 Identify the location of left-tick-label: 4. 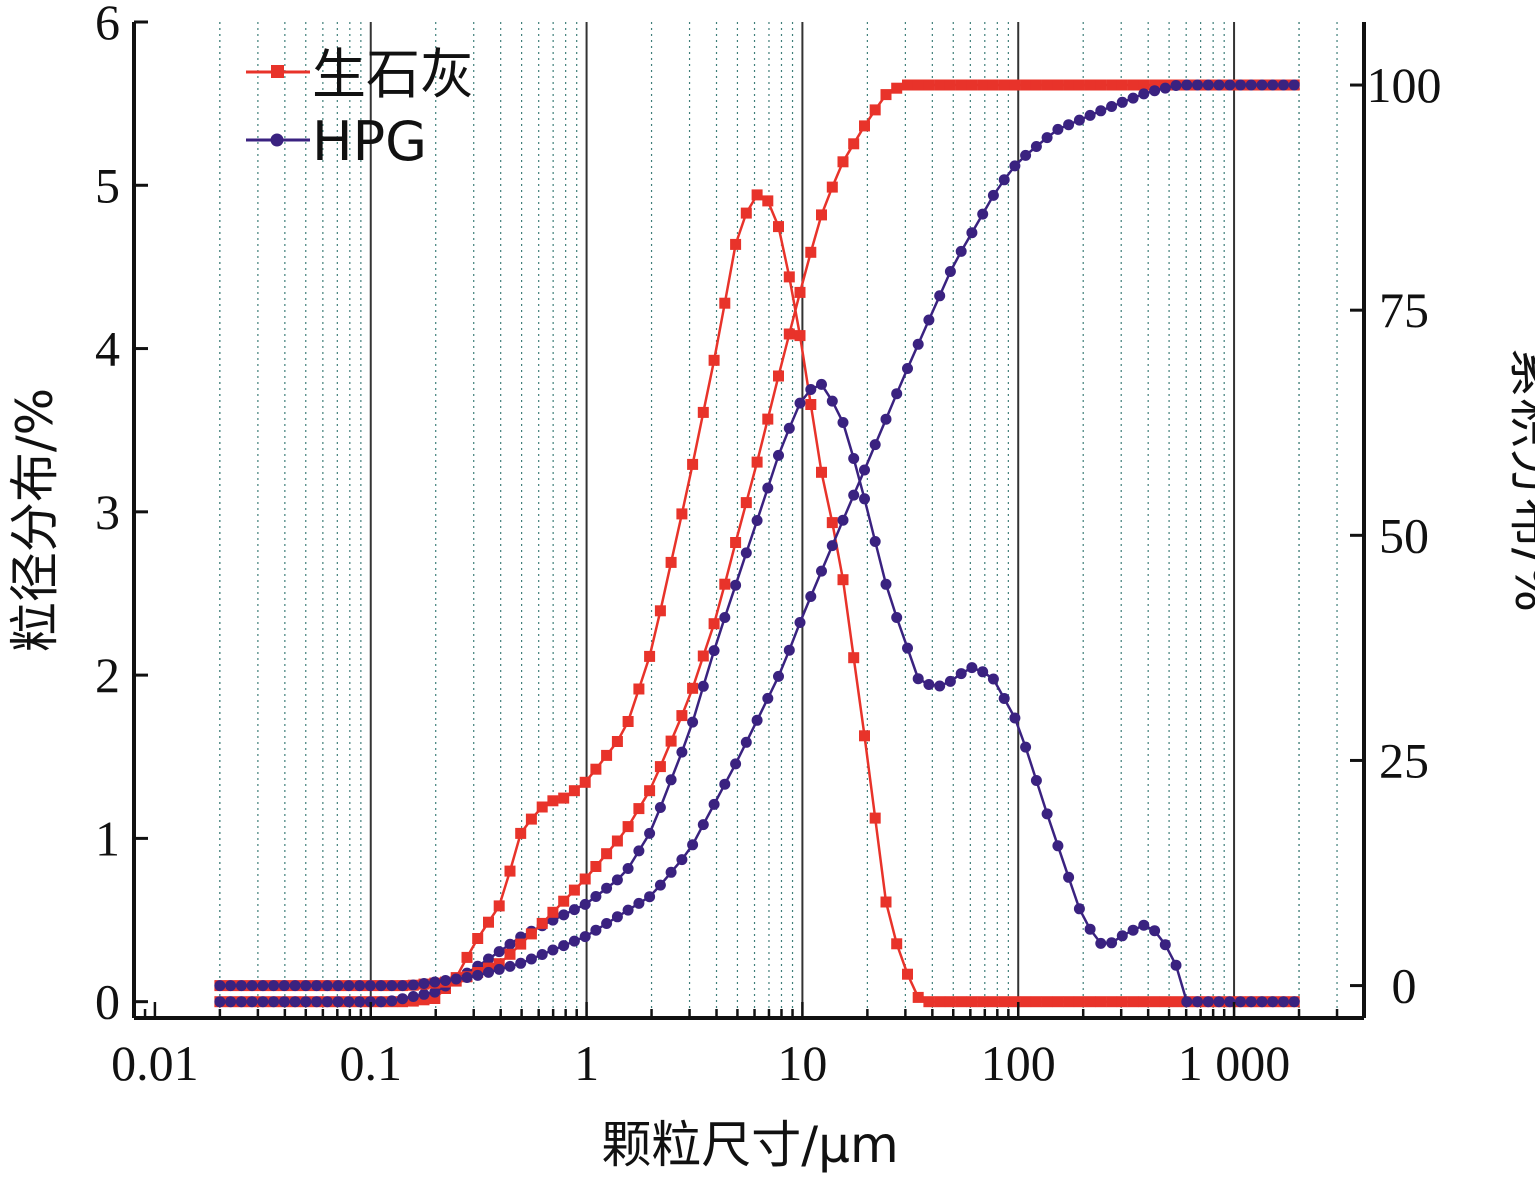
(107, 349).